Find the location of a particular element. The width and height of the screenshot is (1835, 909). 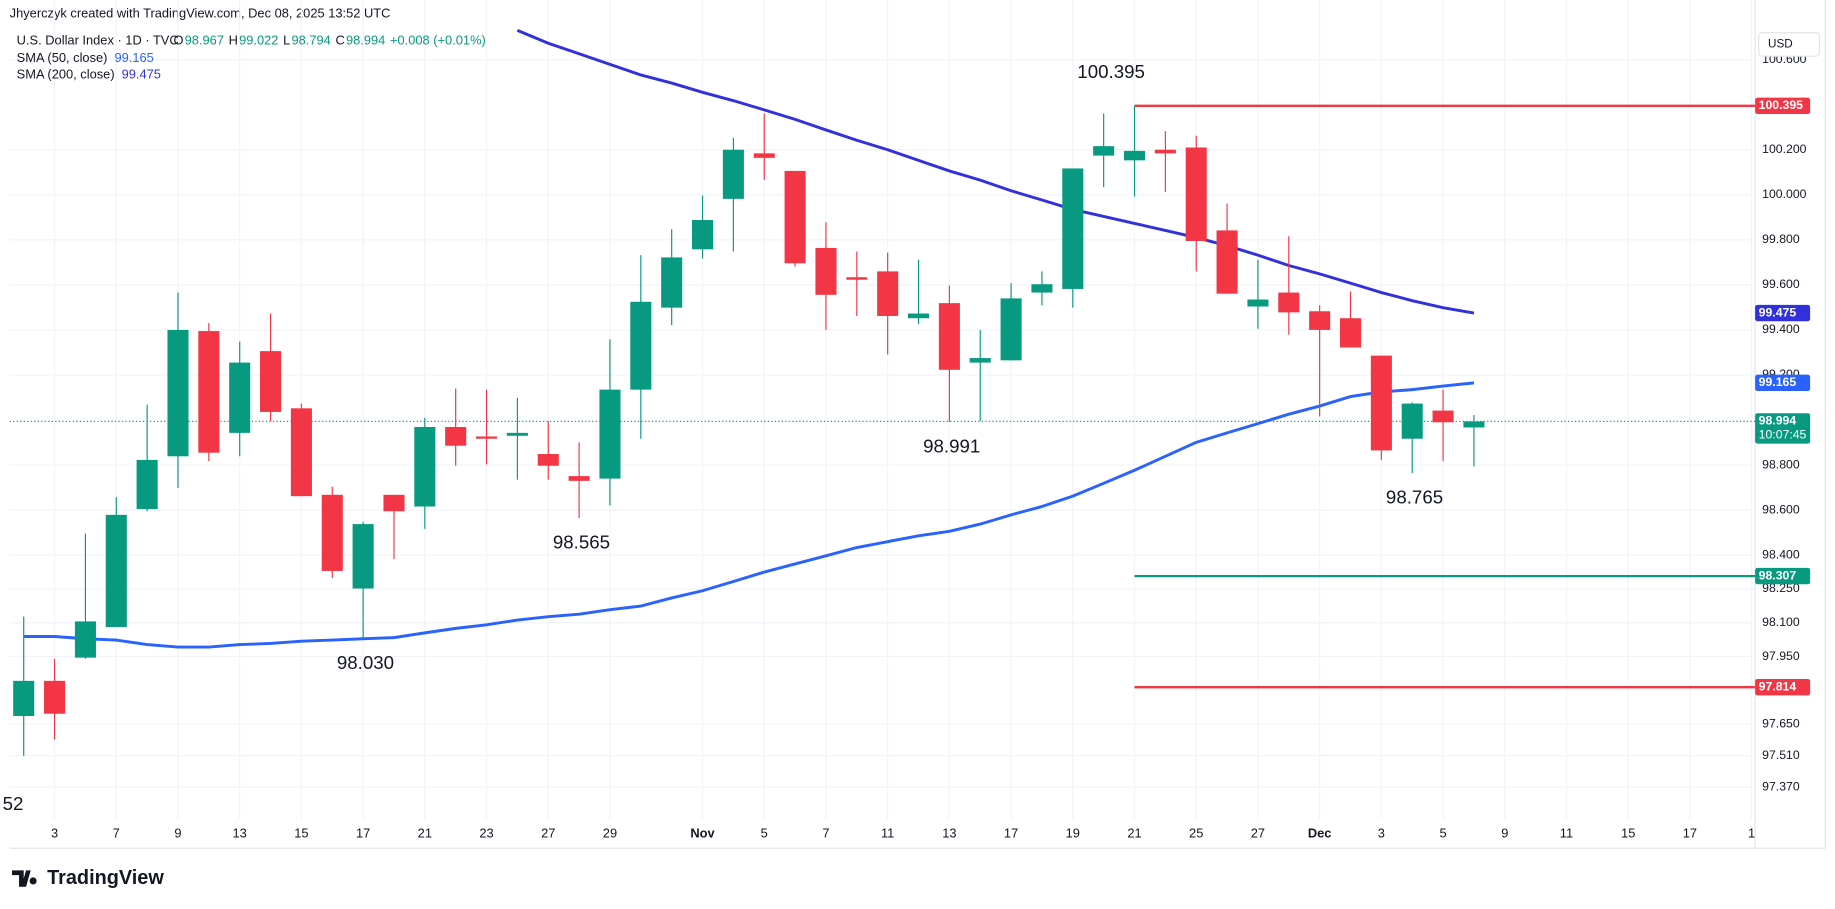

y-tick-label: 98.800 is located at coordinates (1781, 464).